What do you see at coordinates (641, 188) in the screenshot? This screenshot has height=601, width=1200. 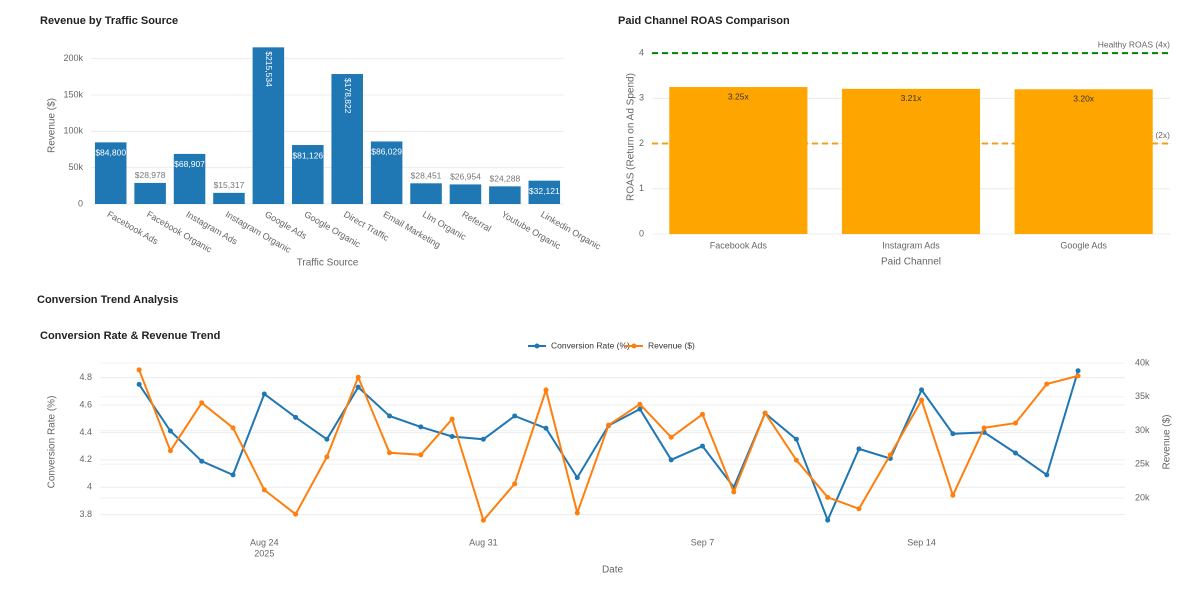 I see `y-tick-label: 1` at bounding box center [641, 188].